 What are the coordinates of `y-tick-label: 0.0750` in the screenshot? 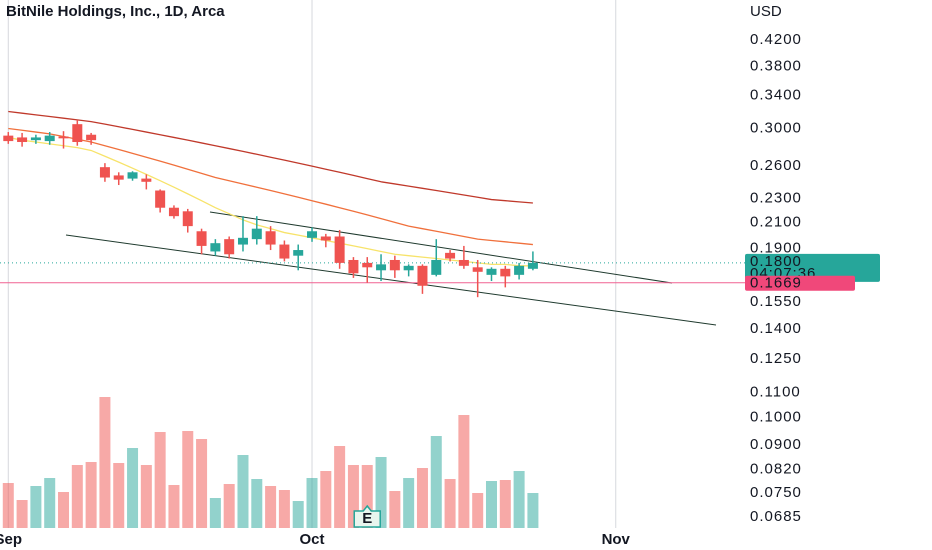 It's located at (776, 492).